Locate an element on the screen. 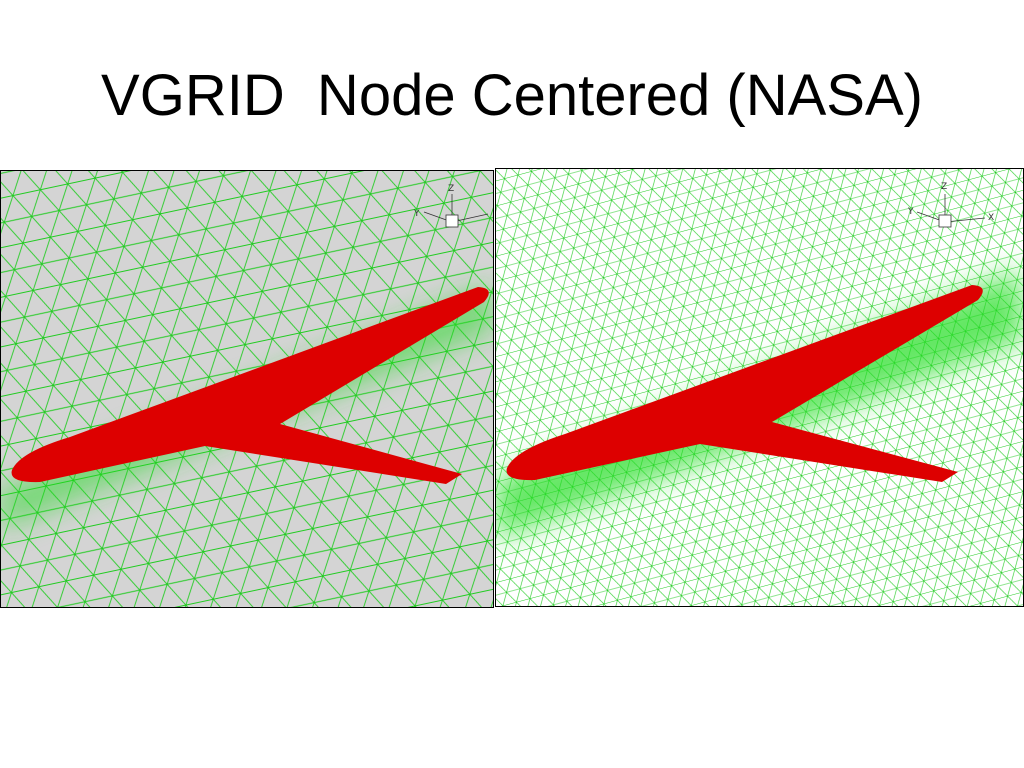 The image size is (1024, 768). slide-title: VGRID Node Centered (NASA) is located at coordinates (512, 95).